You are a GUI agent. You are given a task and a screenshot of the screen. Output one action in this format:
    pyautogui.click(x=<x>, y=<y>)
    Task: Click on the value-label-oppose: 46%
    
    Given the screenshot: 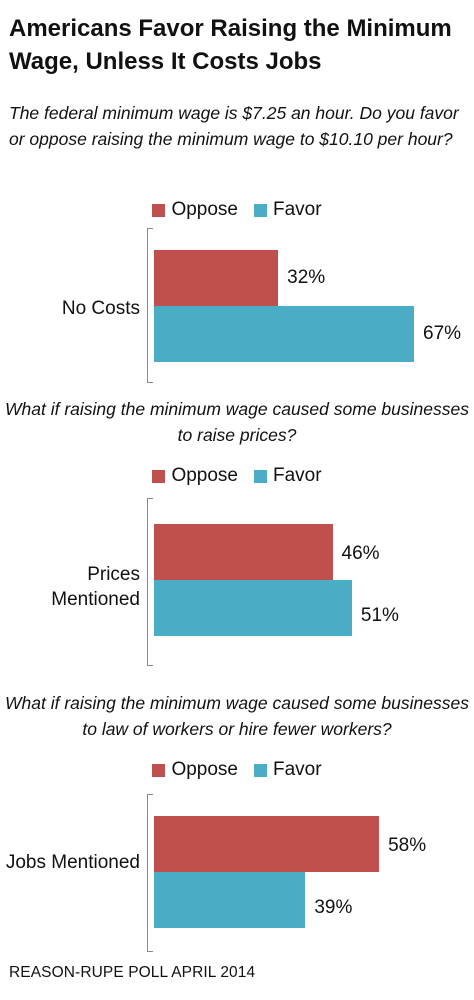 What is the action you would take?
    pyautogui.click(x=360, y=553)
    